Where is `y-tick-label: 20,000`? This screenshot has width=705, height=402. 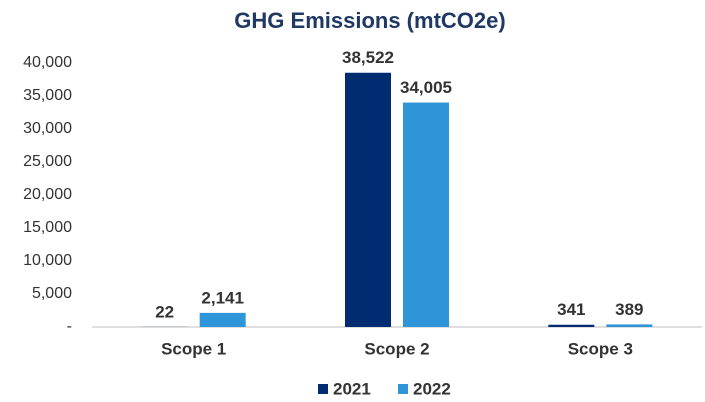 y-tick-label: 20,000 is located at coordinates (47, 194).